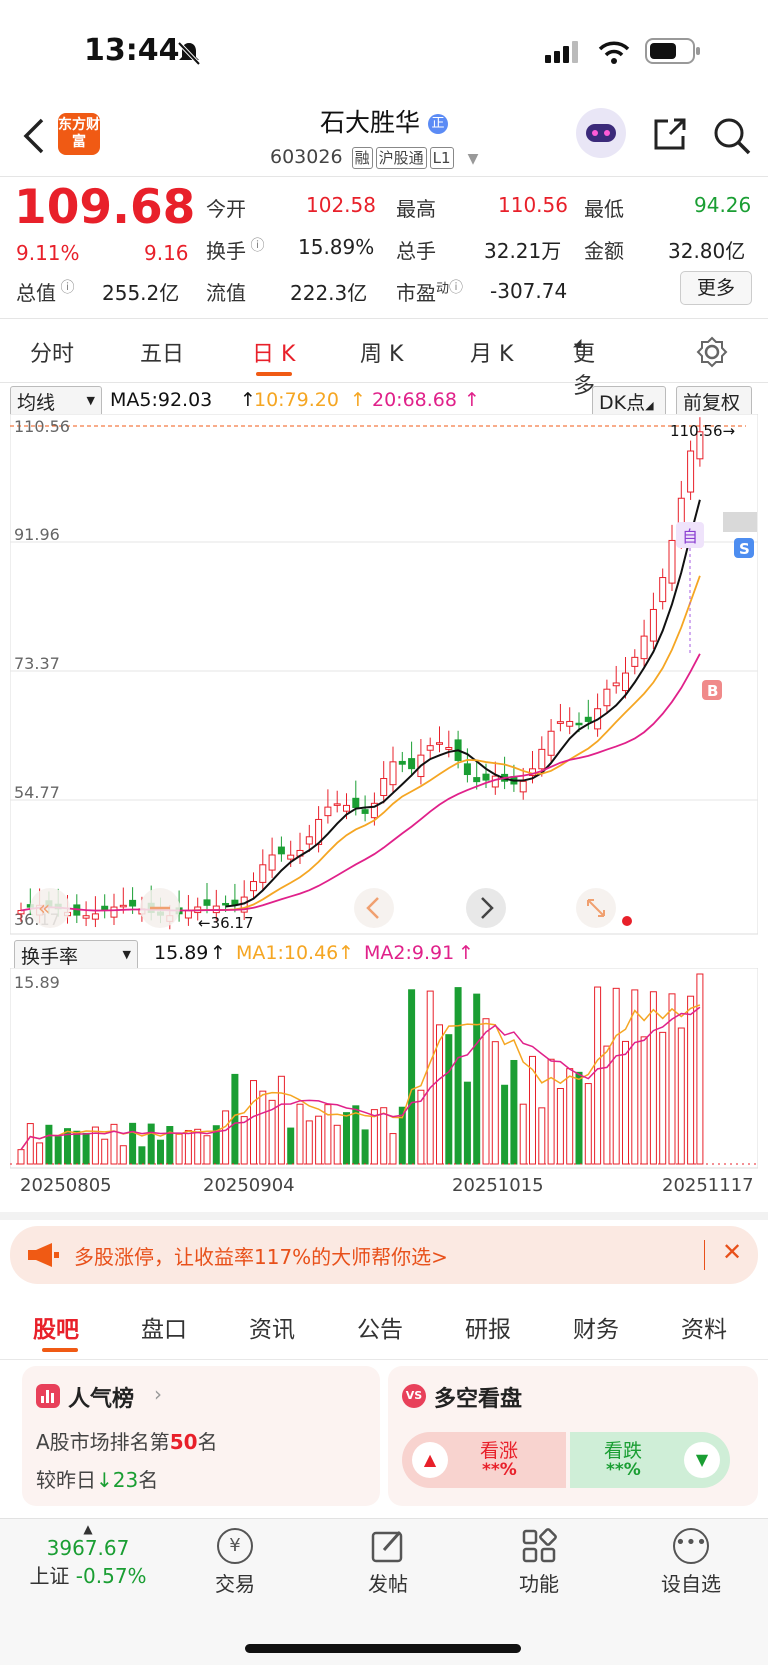 The image size is (768, 1665). What do you see at coordinates (486, 908) in the screenshot?
I see `step-right-button` at bounding box center [486, 908].